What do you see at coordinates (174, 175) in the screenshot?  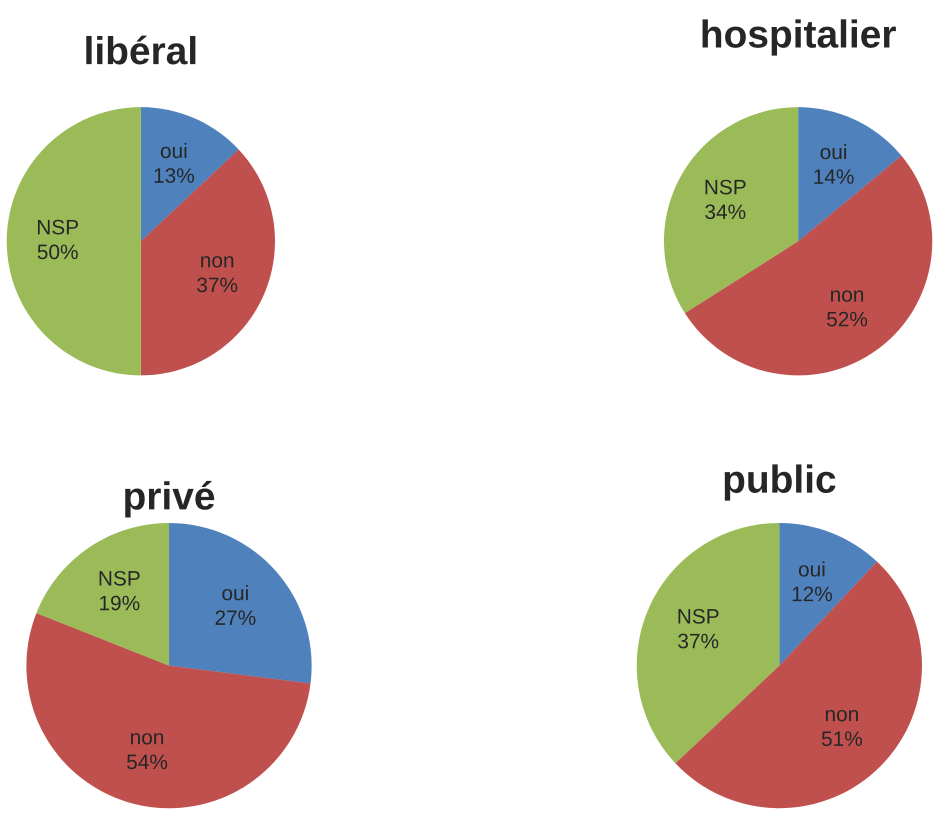 I see `data-label: 13%` at bounding box center [174, 175].